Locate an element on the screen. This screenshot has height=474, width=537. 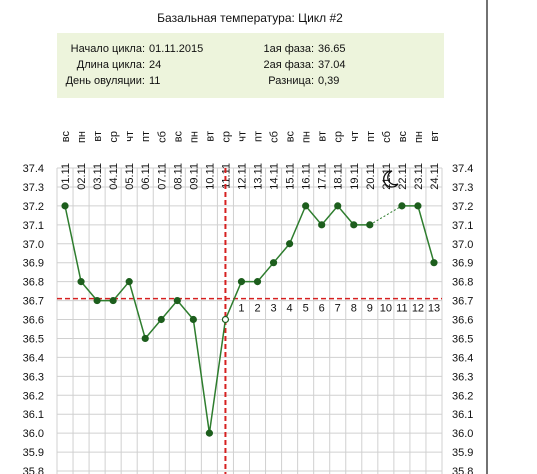
y-tick-label: 36.6 is located at coordinates (33, 321).